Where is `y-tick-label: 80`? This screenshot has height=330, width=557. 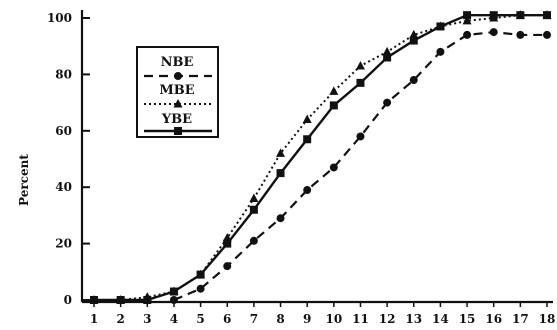 y-tick-label: 80 is located at coordinates (63, 74).